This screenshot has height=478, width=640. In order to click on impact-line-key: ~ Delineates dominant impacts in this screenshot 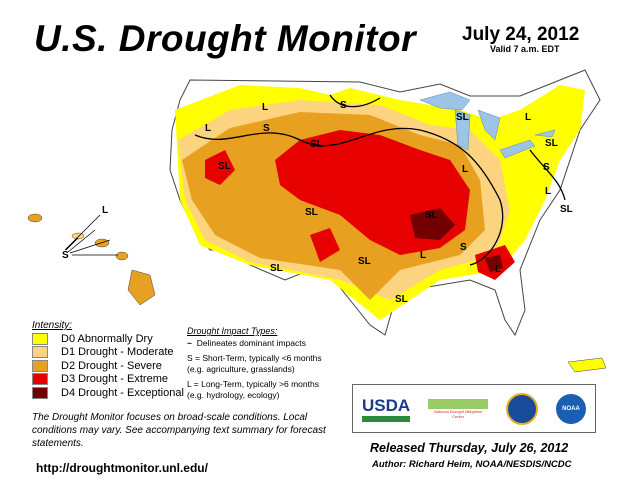, I will do `click(246, 343)`.